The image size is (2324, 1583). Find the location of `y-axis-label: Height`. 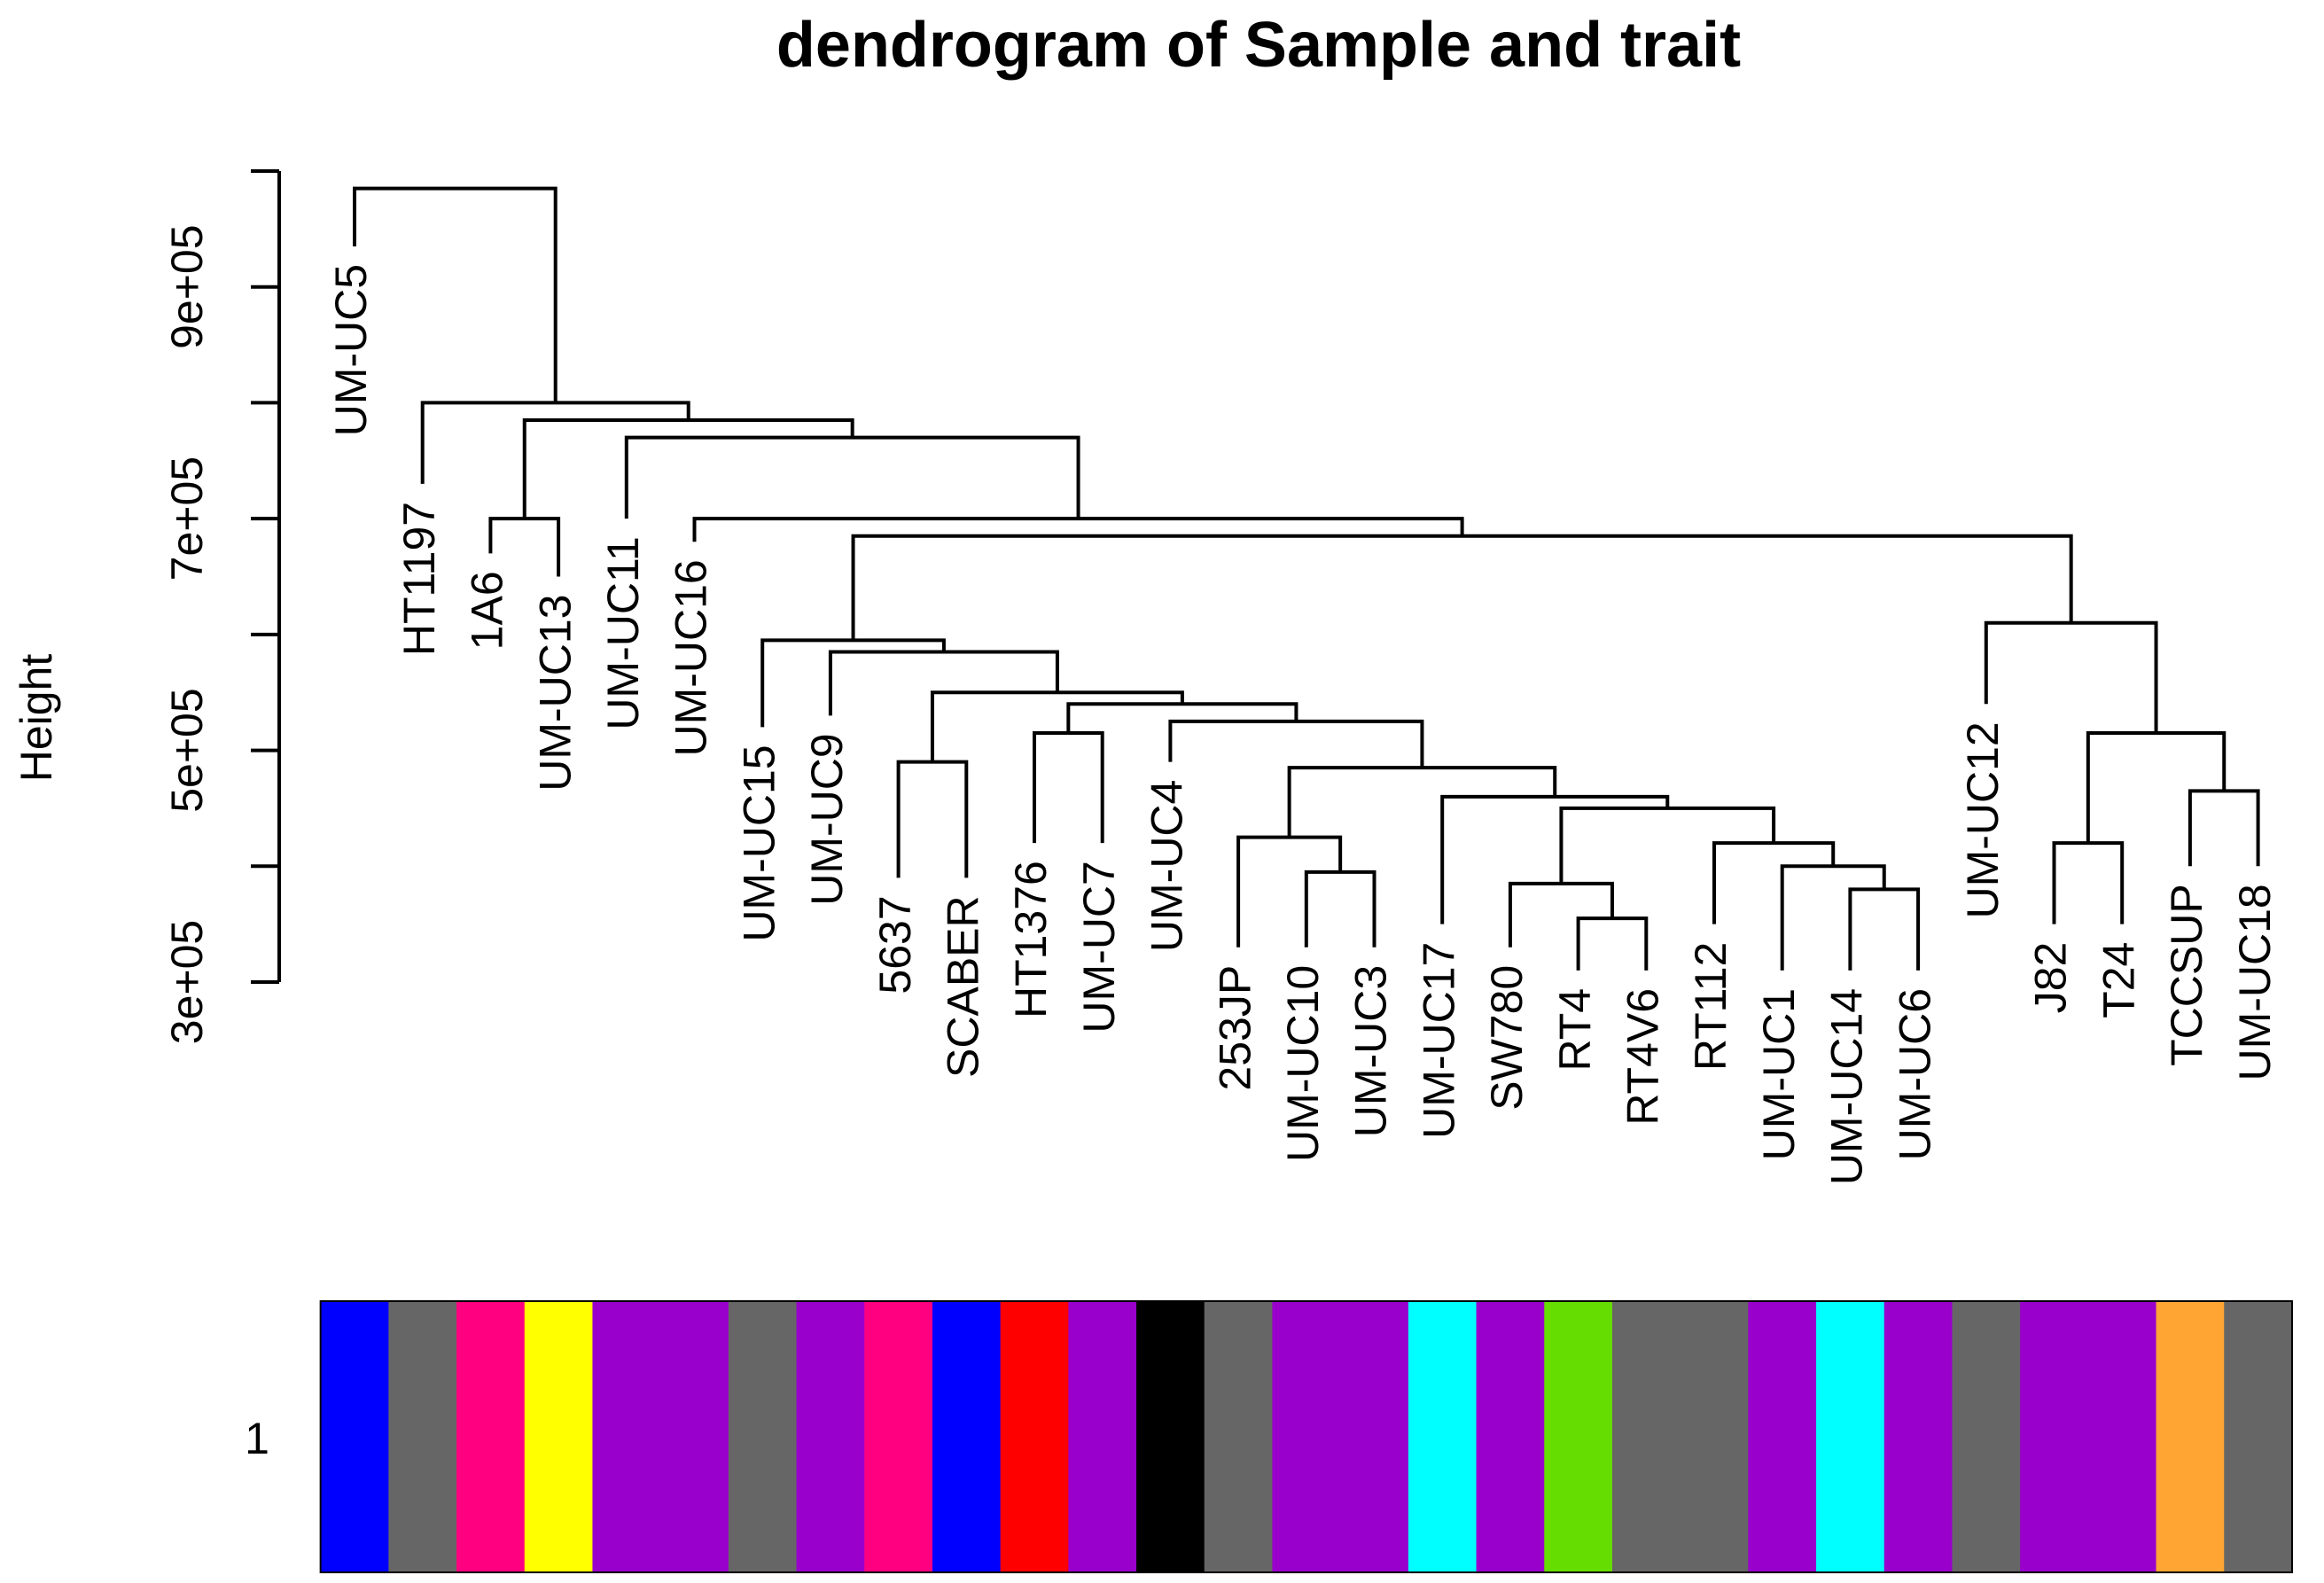

y-axis-label: Height is located at coordinates (36, 719).